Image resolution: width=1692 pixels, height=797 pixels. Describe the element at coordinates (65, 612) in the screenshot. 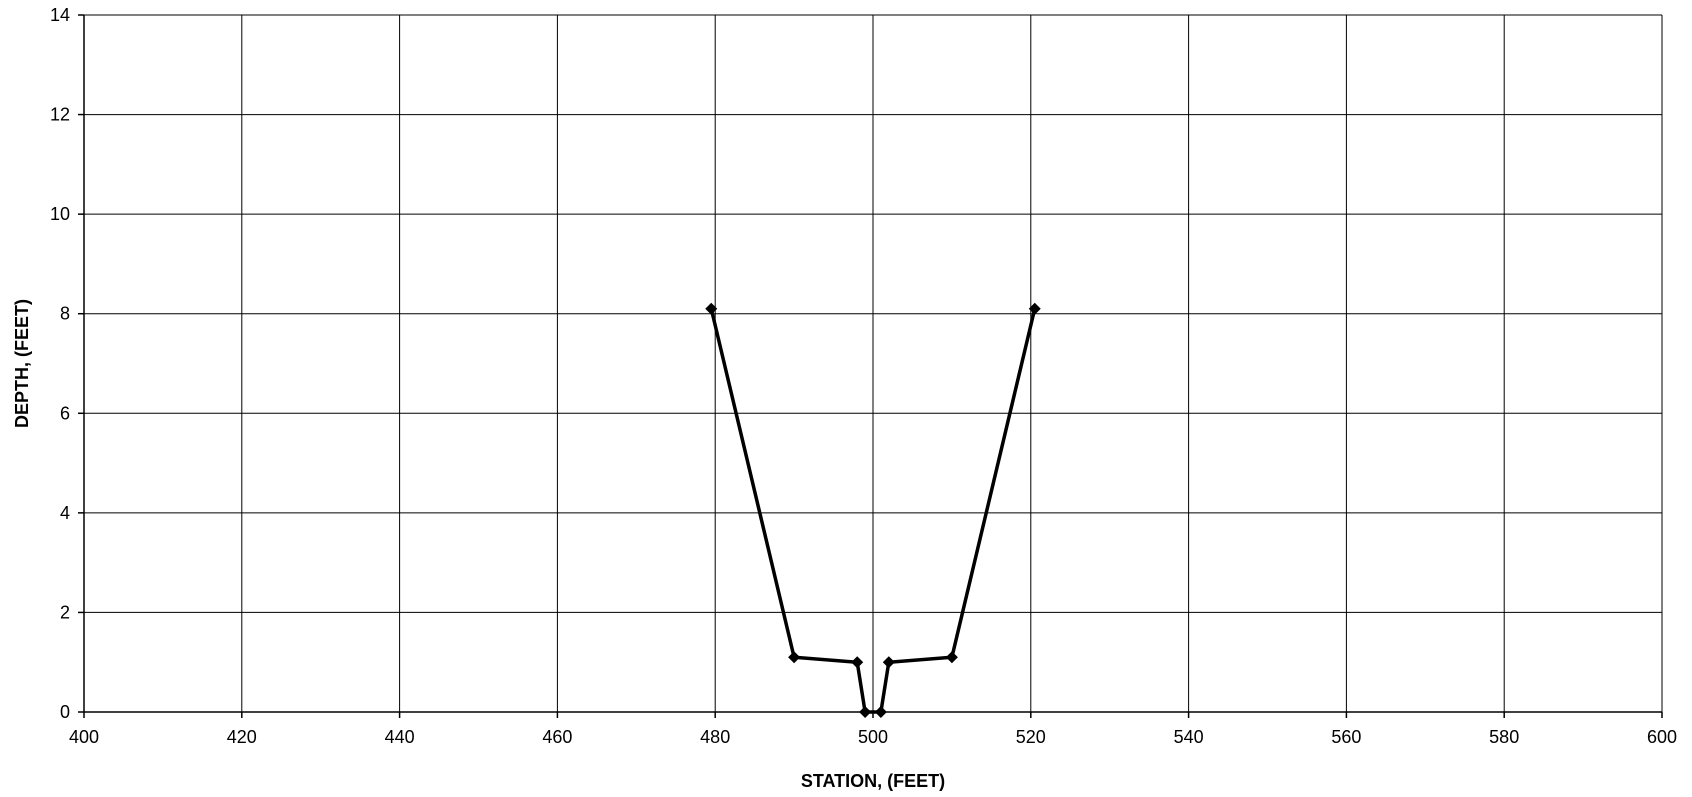

I see `y-tick-label: 2` at that location.